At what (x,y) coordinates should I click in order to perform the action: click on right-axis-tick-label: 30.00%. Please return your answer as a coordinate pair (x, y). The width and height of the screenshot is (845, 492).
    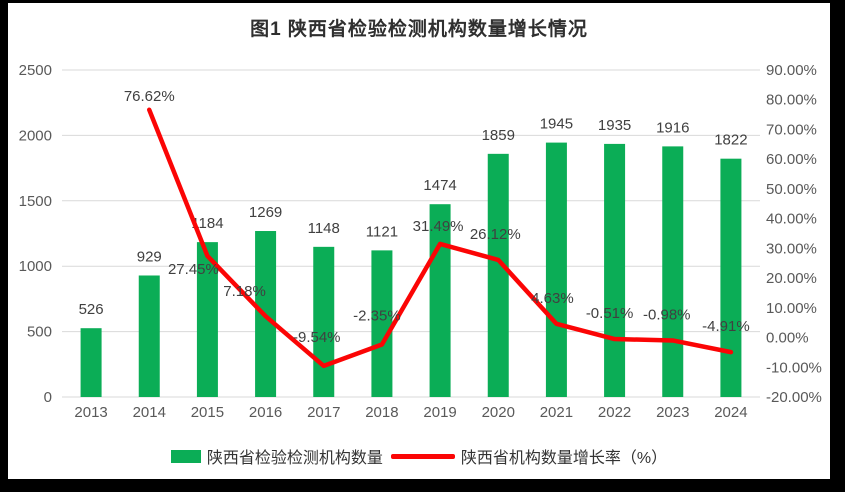
    Looking at the image, I should click on (791, 248).